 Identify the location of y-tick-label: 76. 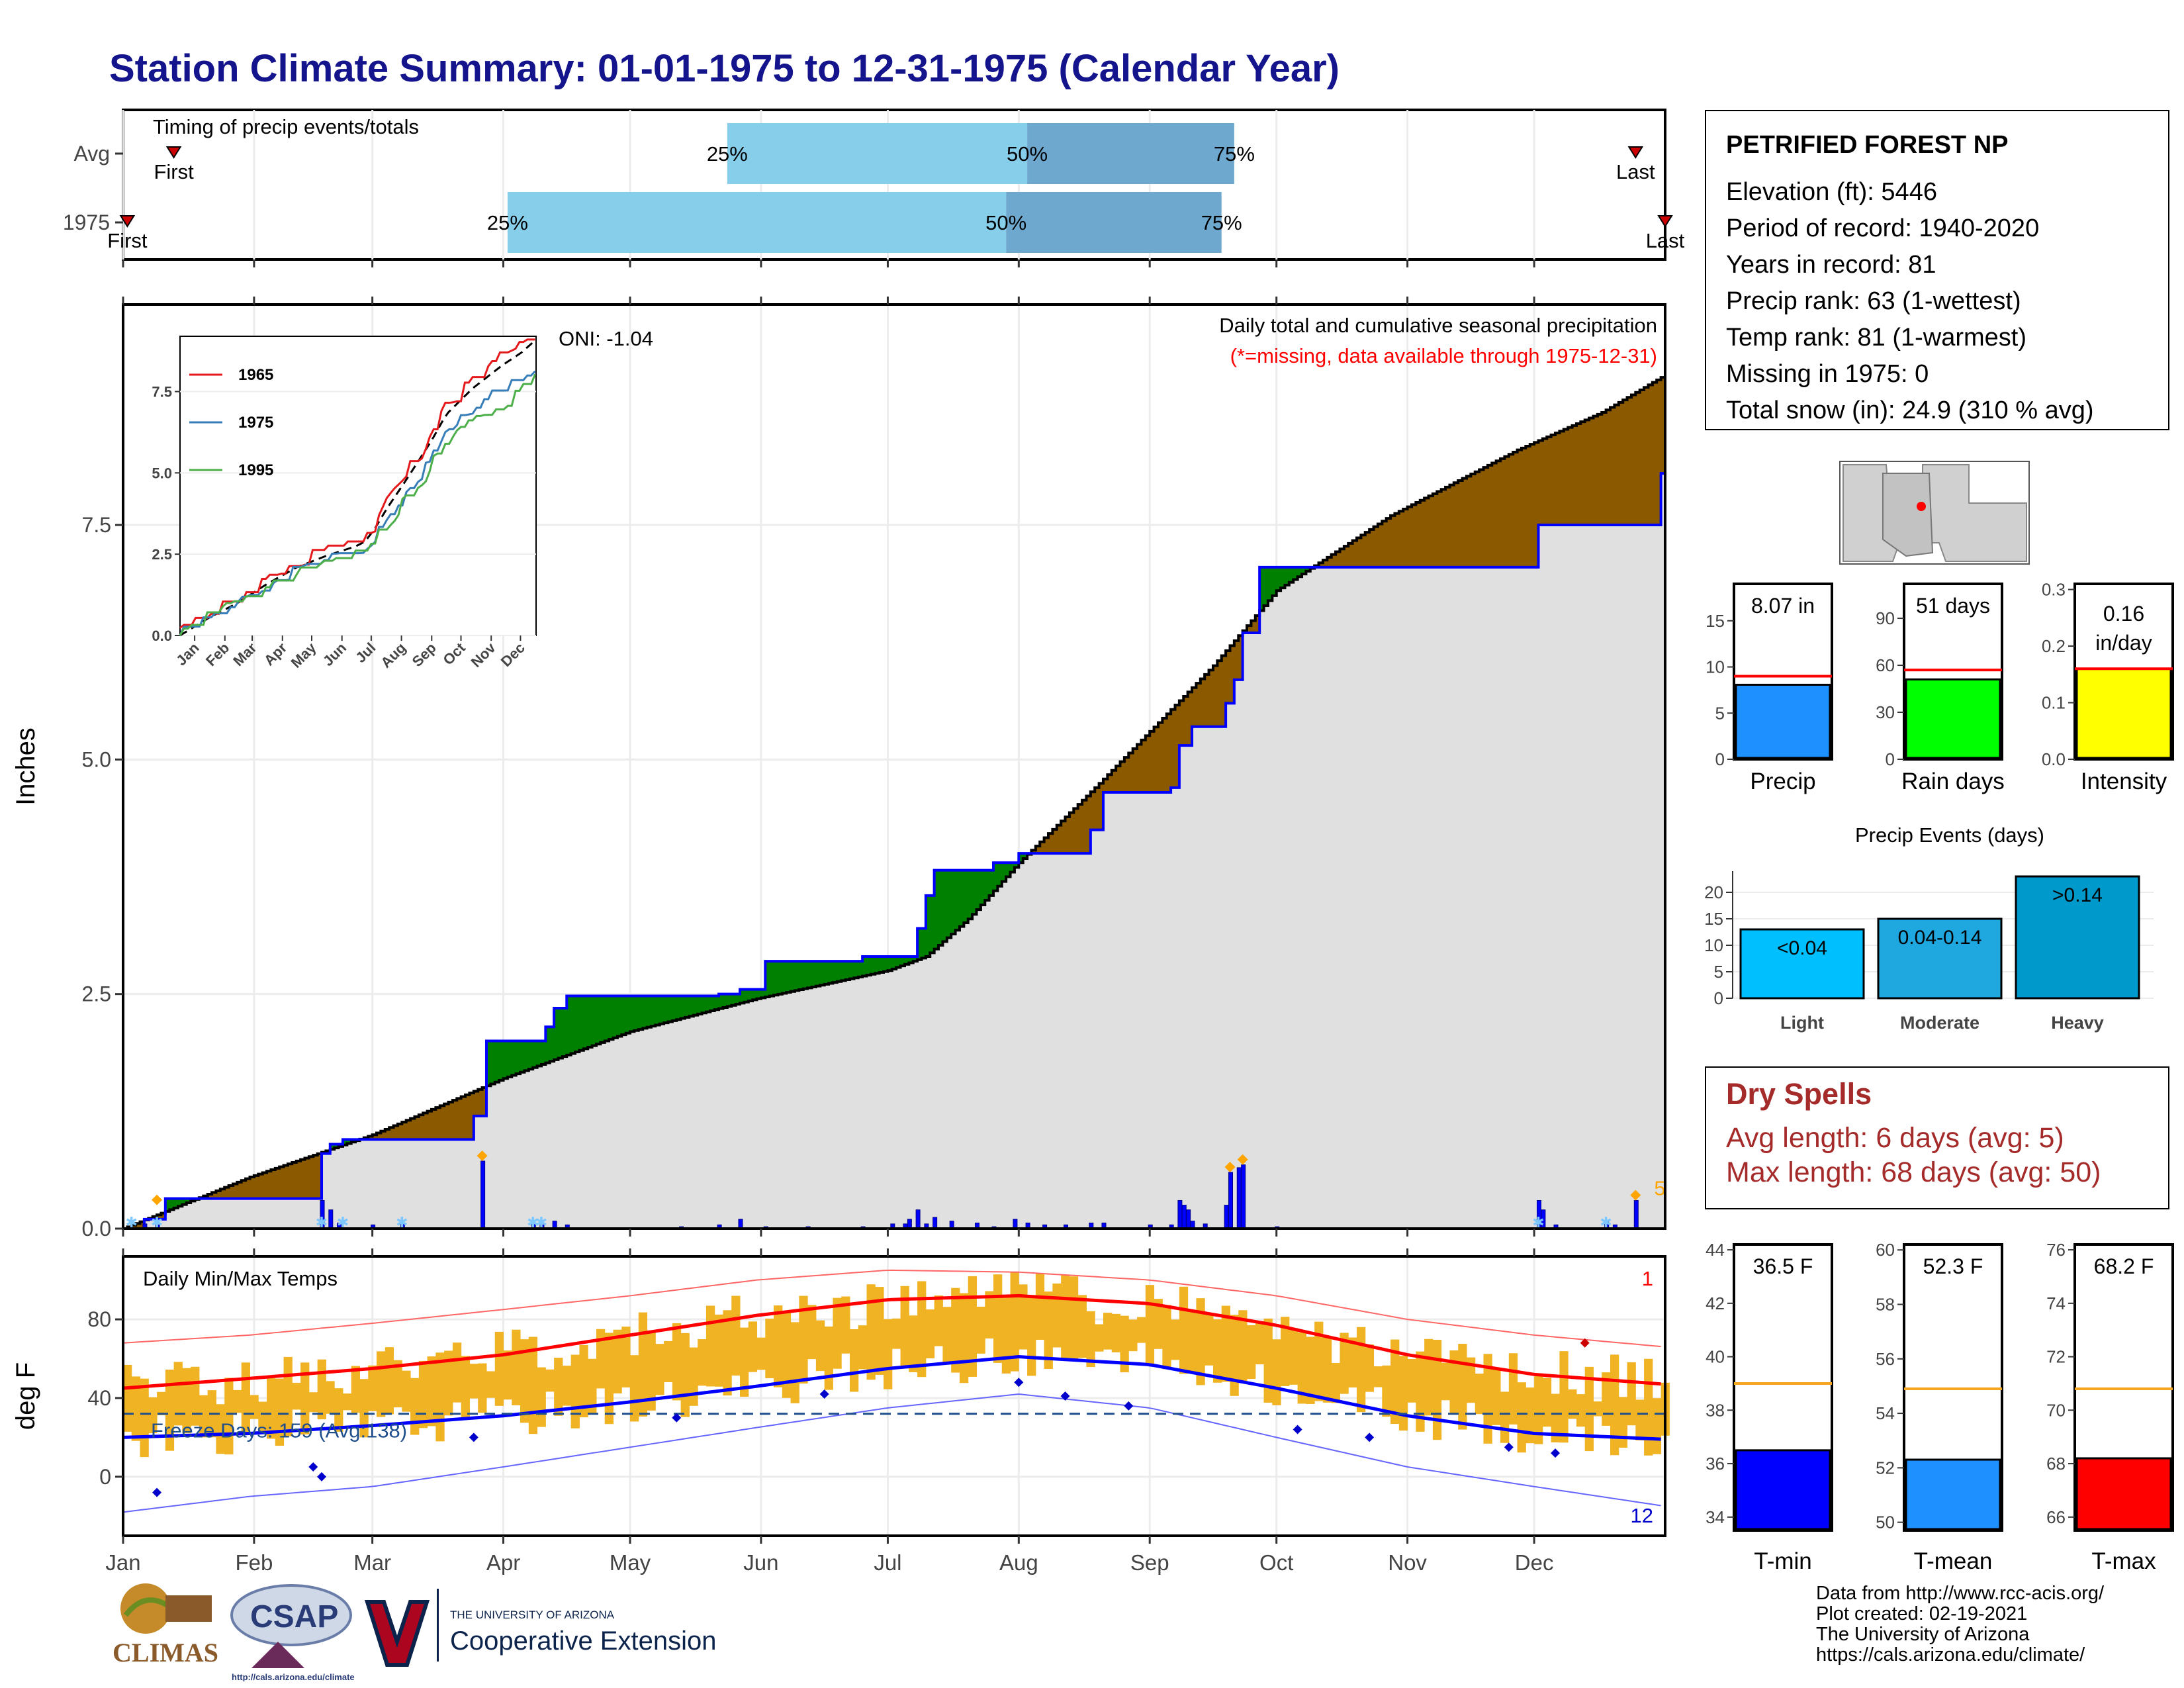
(2056, 1250).